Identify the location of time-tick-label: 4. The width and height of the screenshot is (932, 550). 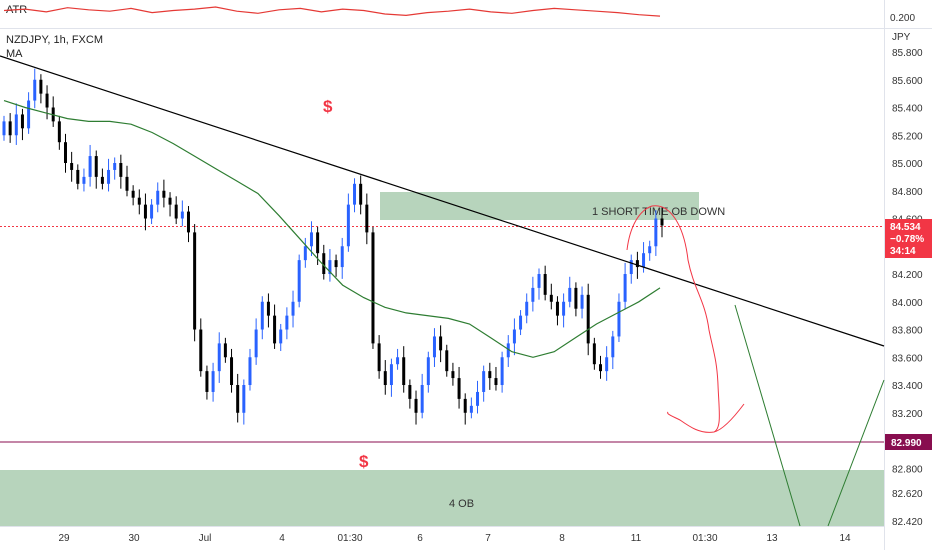
(282, 538).